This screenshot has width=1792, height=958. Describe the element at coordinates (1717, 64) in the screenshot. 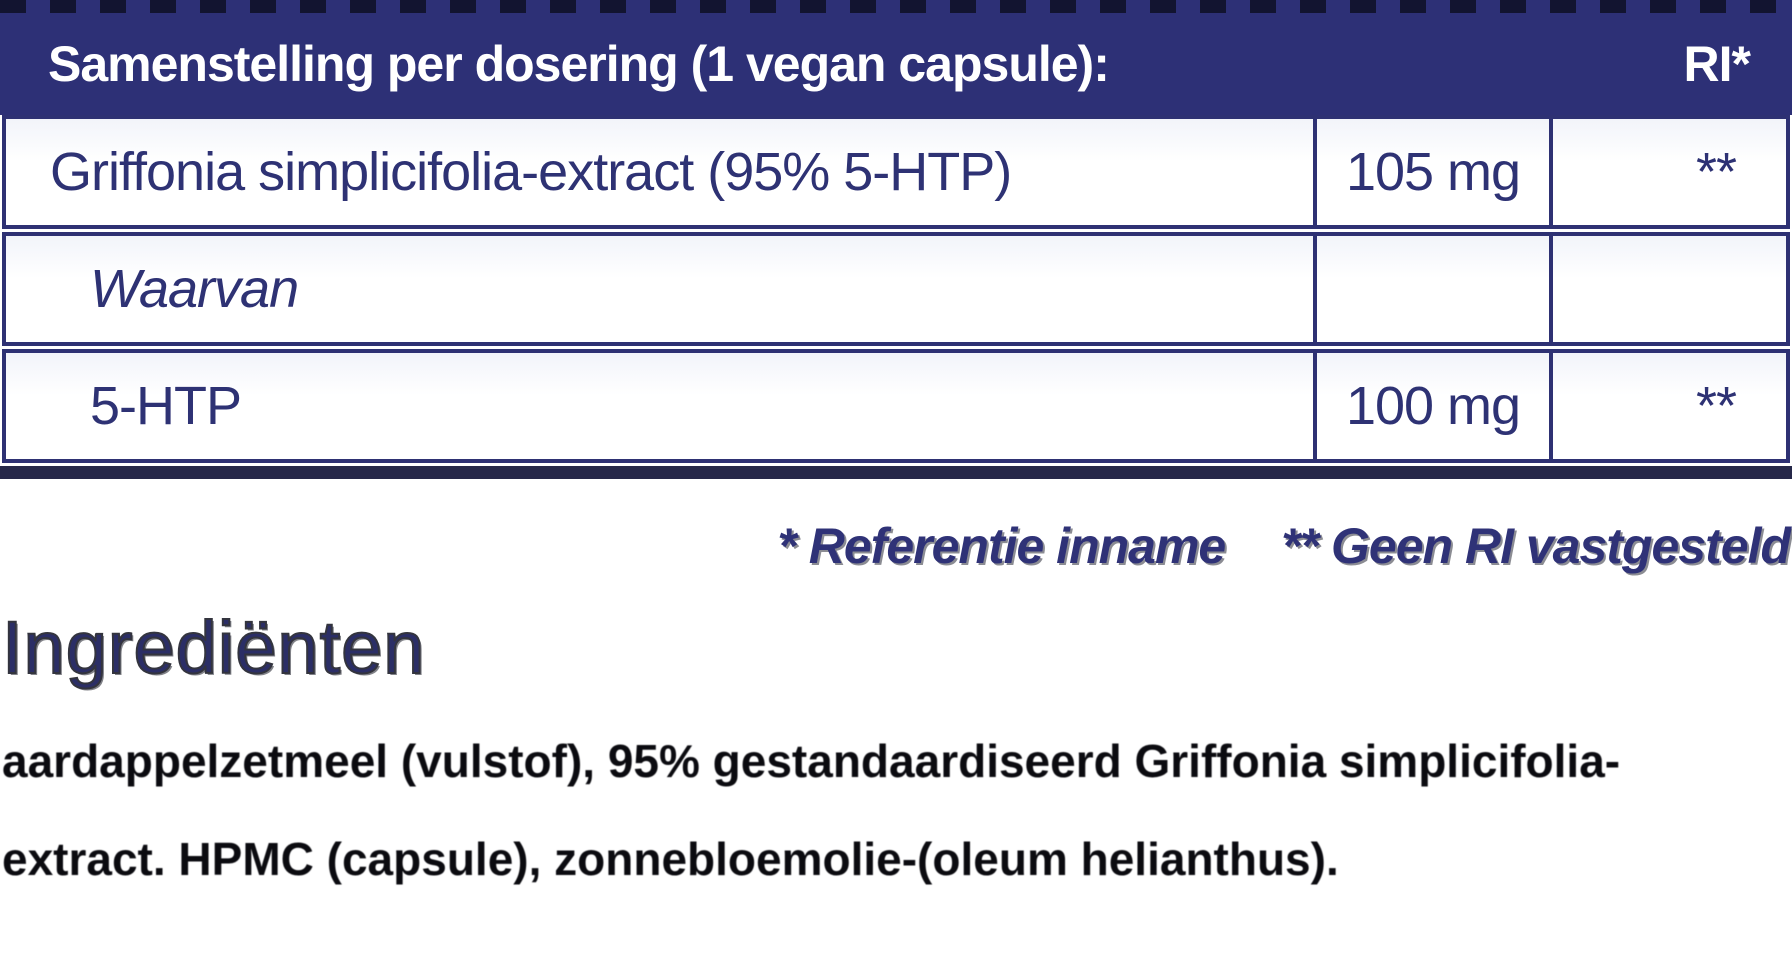

I see `ri-column-header: RI*` at that location.